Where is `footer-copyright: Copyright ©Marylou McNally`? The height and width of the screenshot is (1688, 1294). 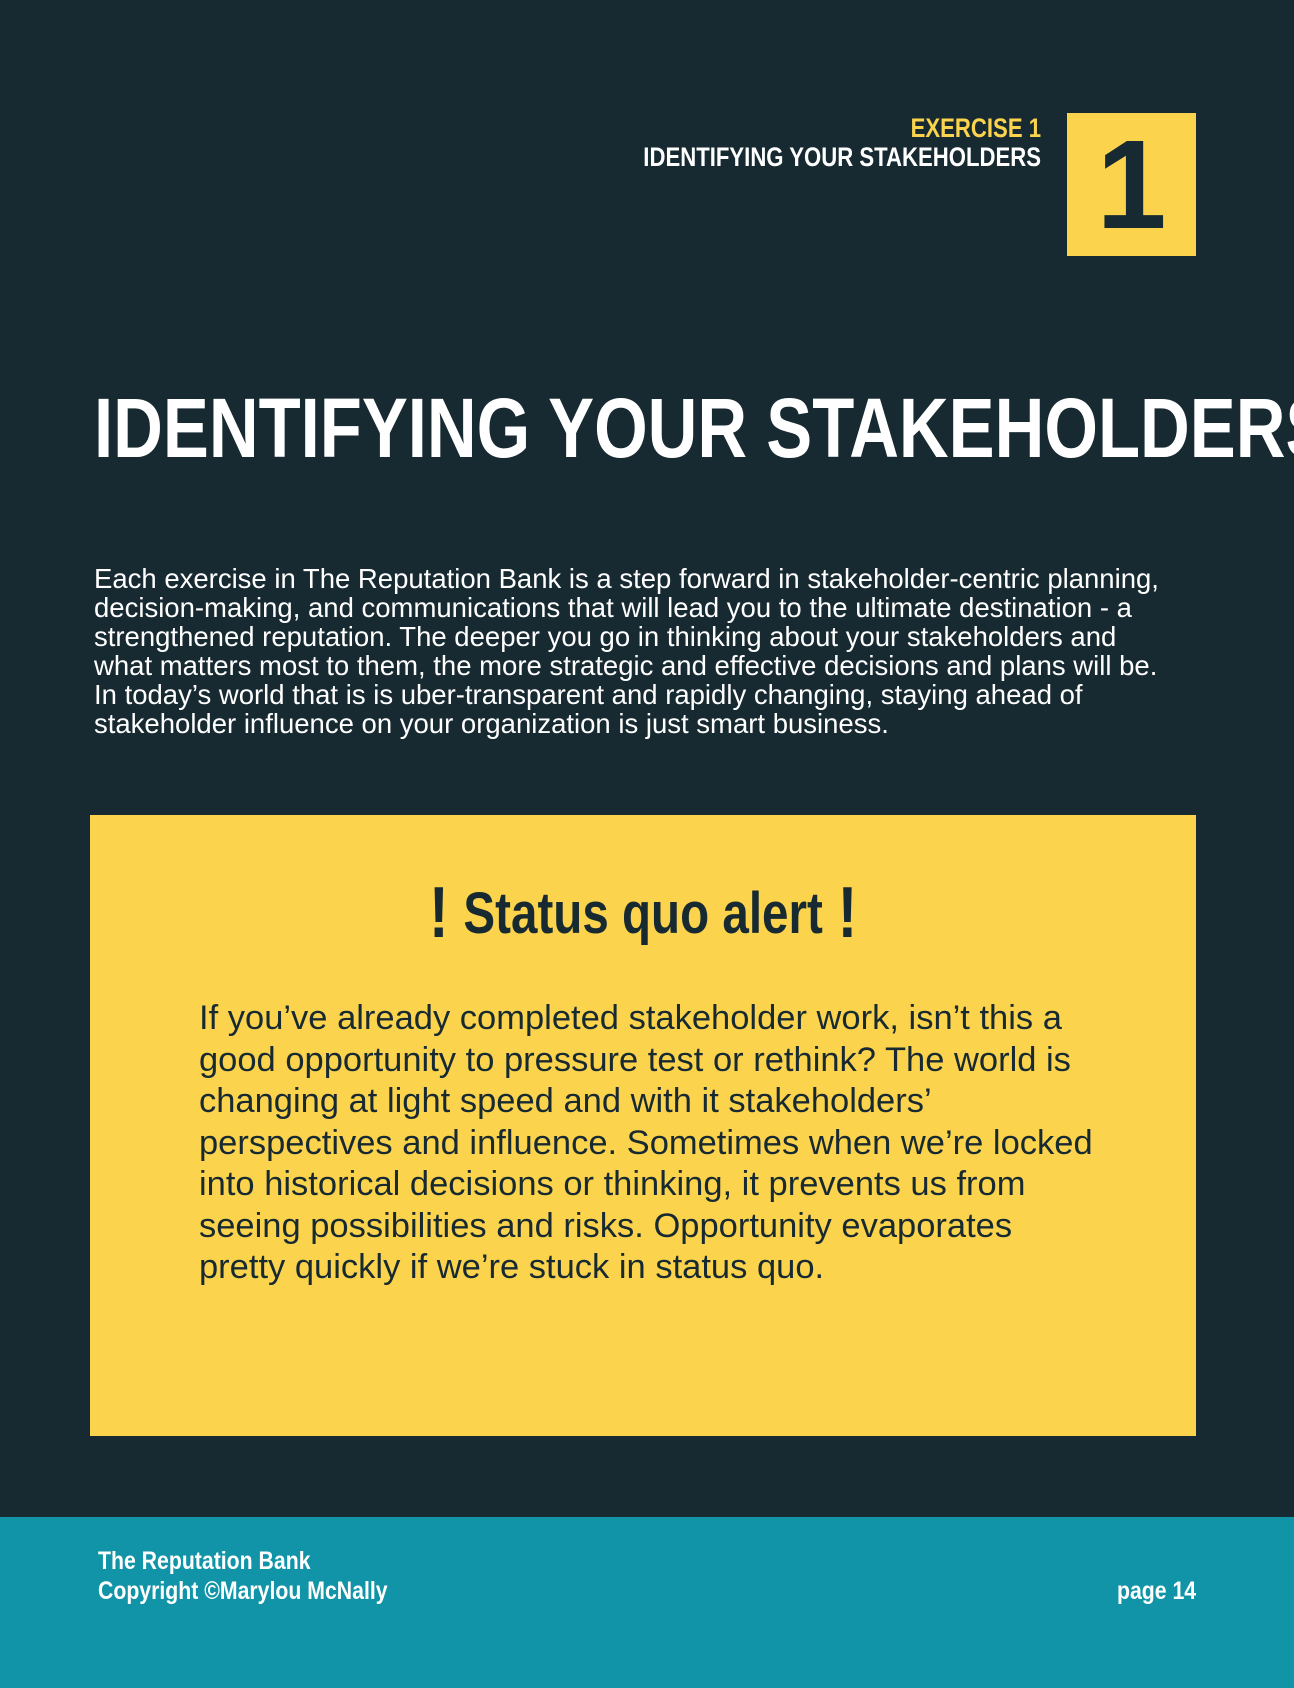
footer-copyright: Copyright ©Marylou McNally is located at coordinates (243, 1591).